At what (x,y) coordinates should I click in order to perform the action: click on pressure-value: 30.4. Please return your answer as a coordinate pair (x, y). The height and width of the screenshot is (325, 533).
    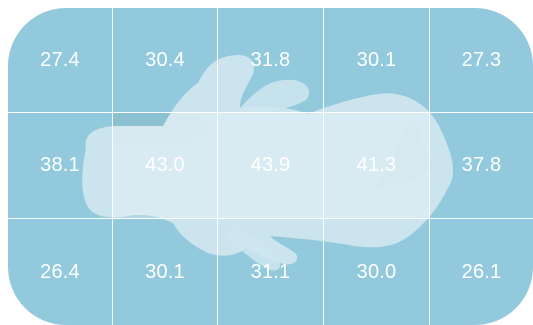
    Looking at the image, I should click on (165, 59).